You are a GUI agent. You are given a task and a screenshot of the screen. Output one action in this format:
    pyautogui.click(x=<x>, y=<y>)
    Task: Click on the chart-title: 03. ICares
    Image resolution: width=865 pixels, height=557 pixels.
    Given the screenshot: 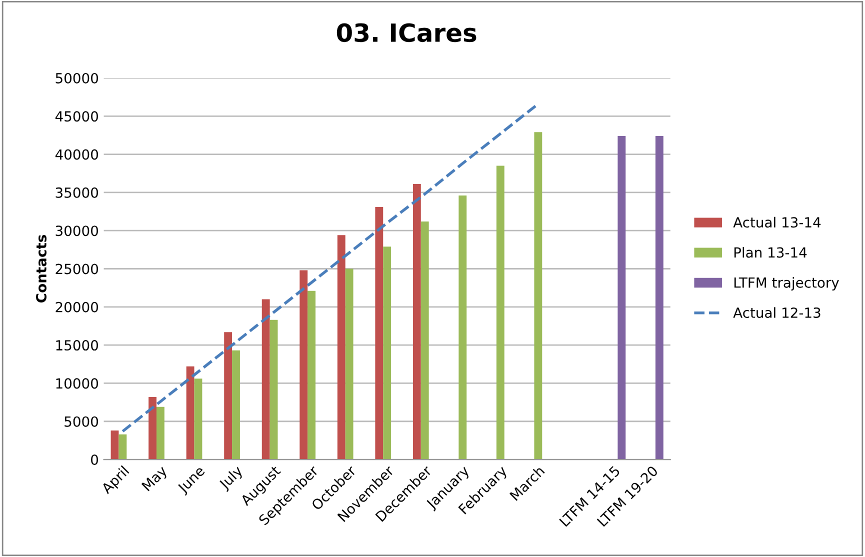 What is the action you would take?
    pyautogui.click(x=406, y=32)
    